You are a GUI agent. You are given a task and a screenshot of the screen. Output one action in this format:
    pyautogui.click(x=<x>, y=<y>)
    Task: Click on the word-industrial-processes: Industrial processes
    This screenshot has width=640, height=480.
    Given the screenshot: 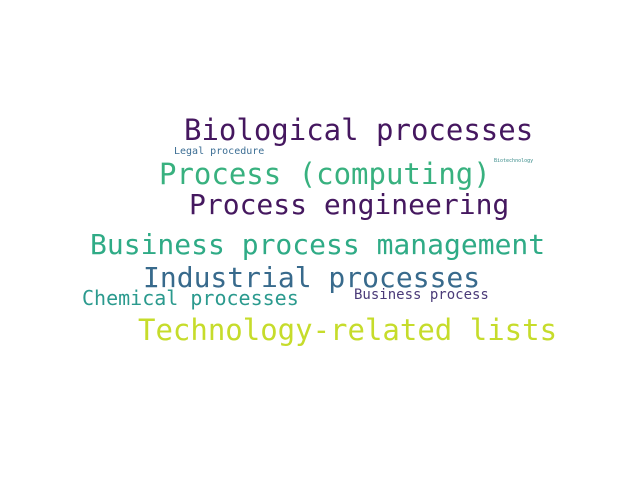 What is the action you would take?
    pyautogui.click(x=312, y=277)
    